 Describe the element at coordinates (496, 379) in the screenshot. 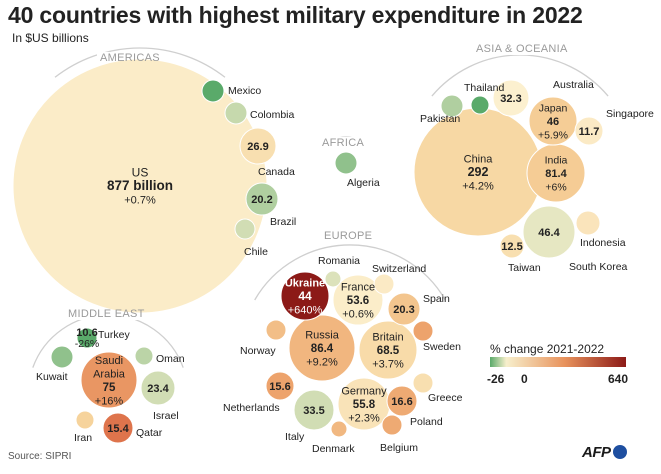

I see `legend-tick-min: -26` at that location.